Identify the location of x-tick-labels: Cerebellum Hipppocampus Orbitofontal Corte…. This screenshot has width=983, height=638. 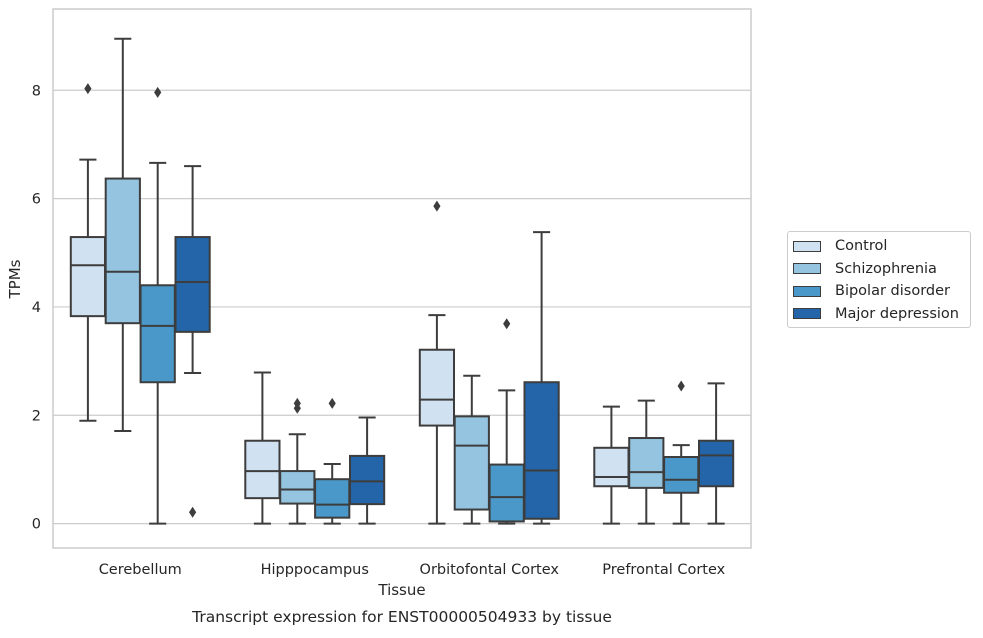
(412, 570).